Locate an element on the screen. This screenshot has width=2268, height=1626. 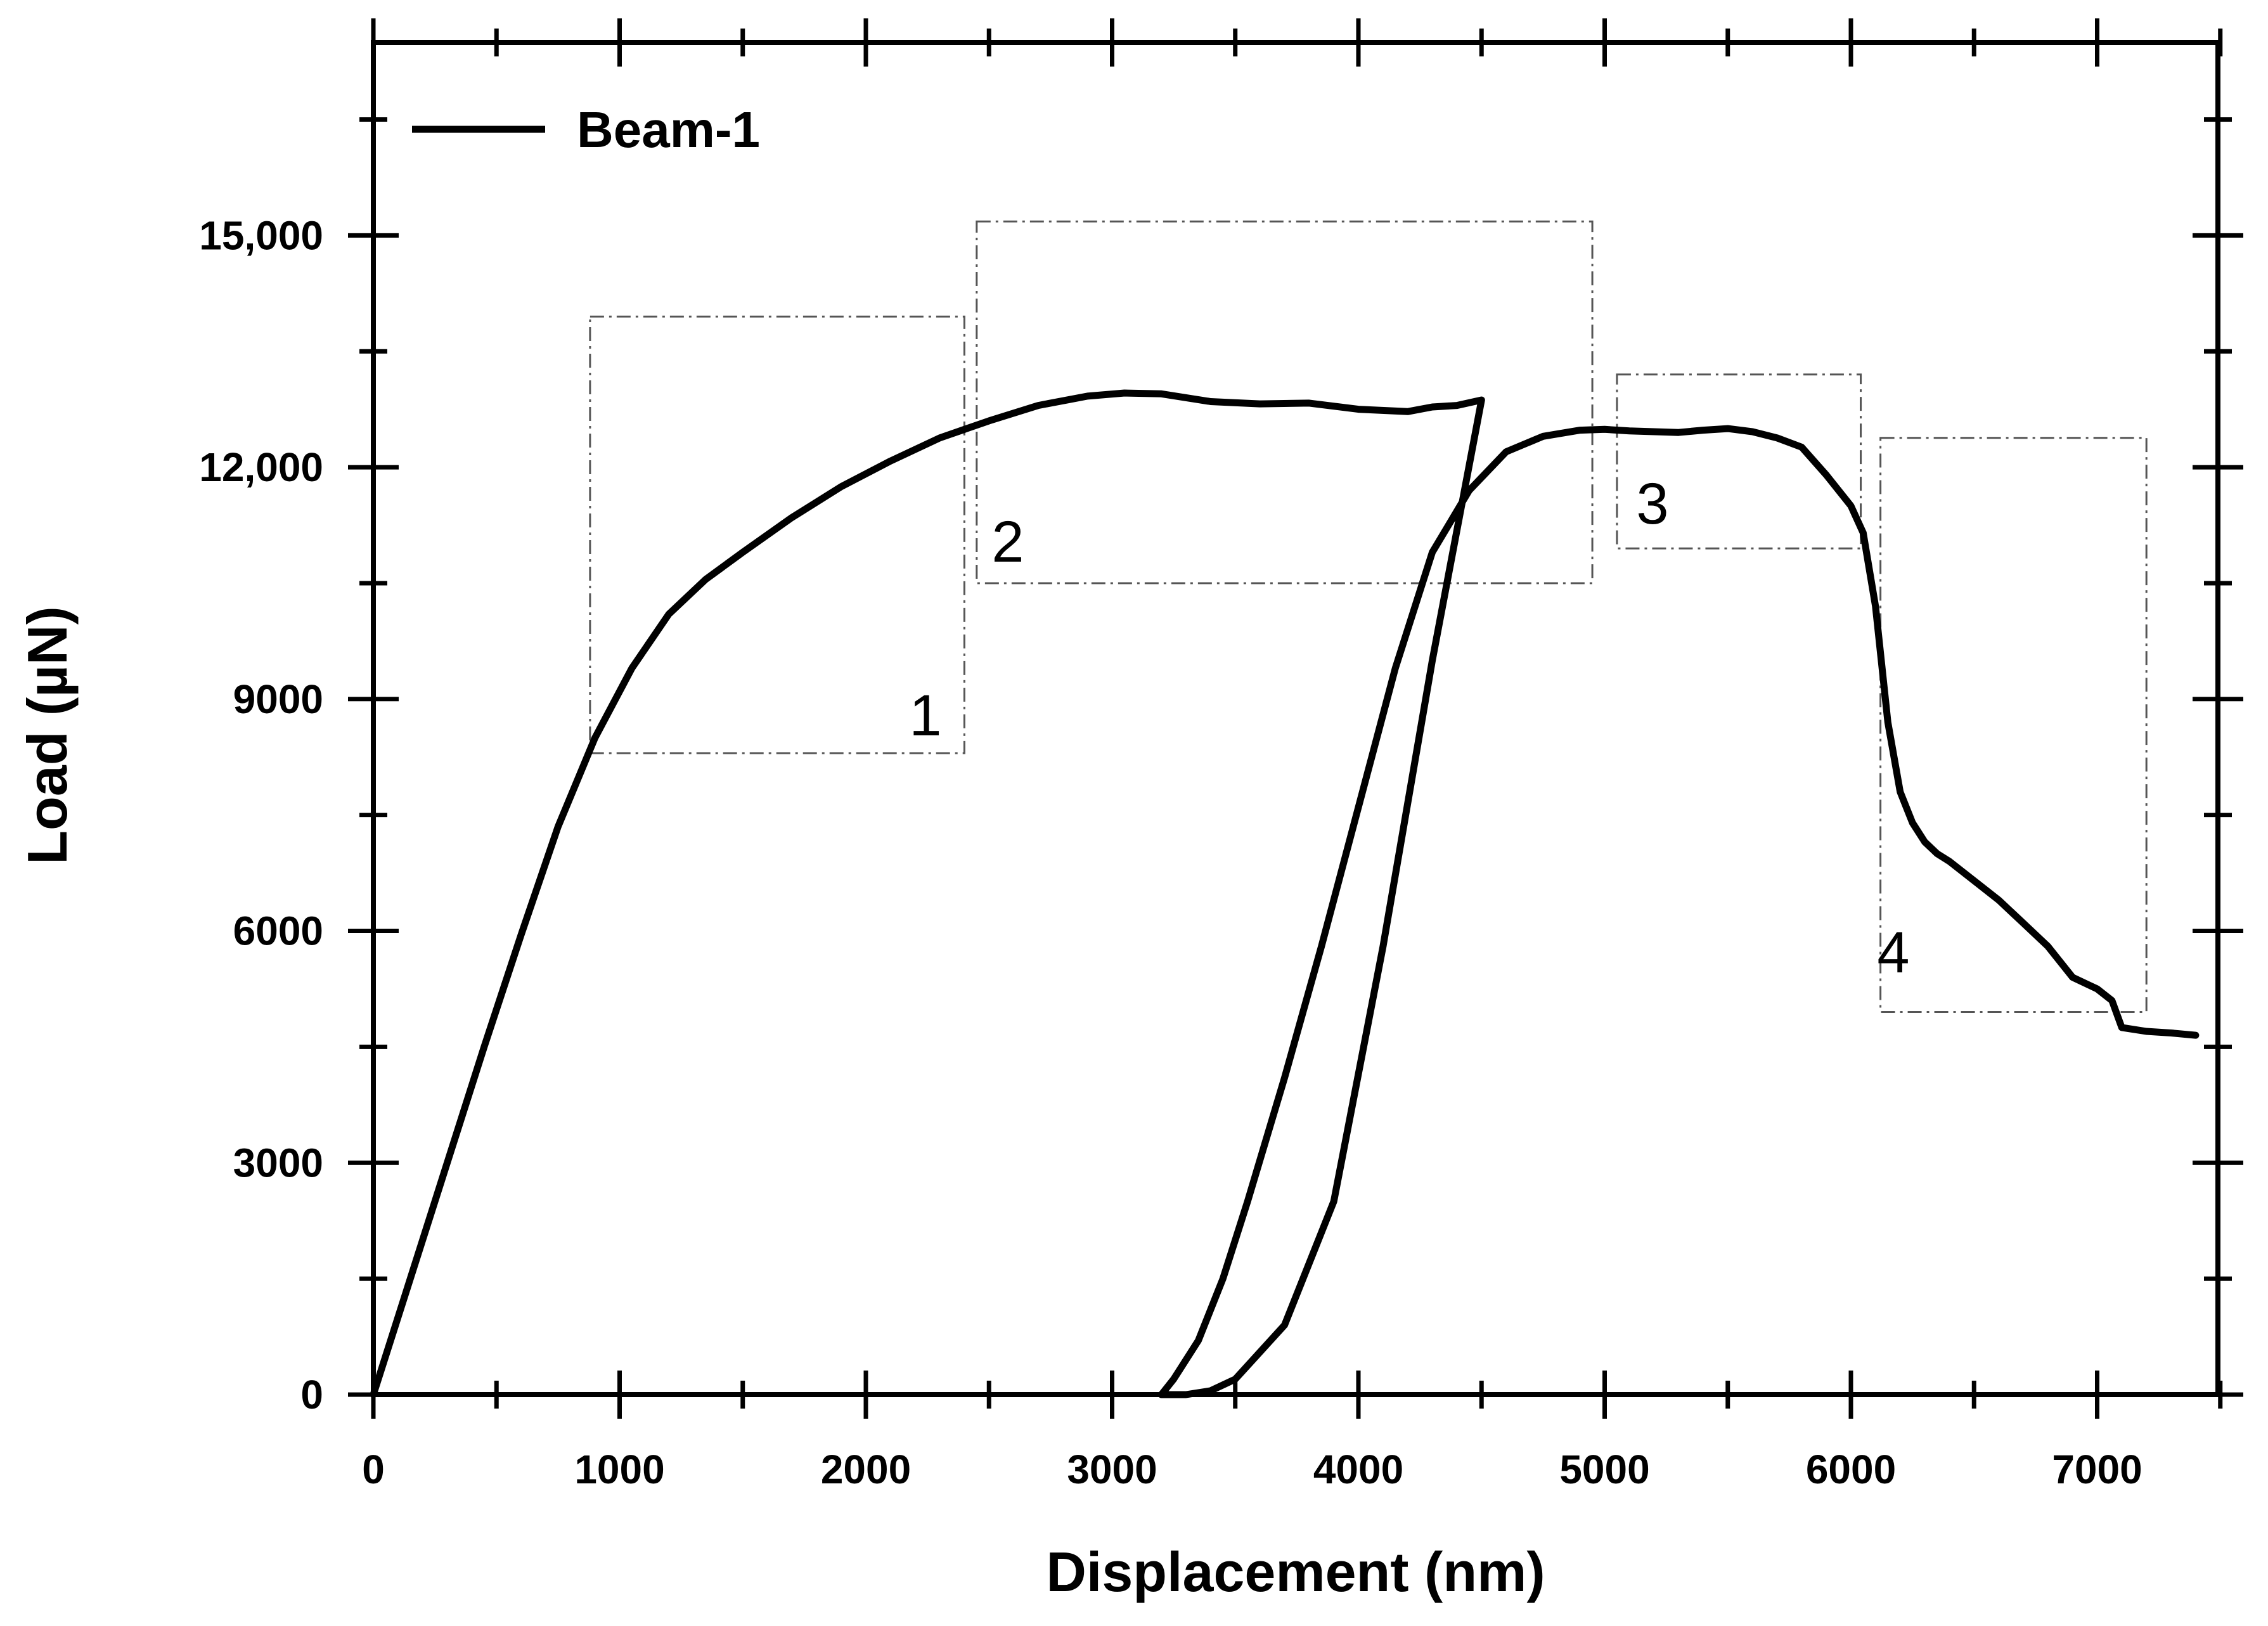
y-tick-label: 12,000 is located at coordinates (261, 467).